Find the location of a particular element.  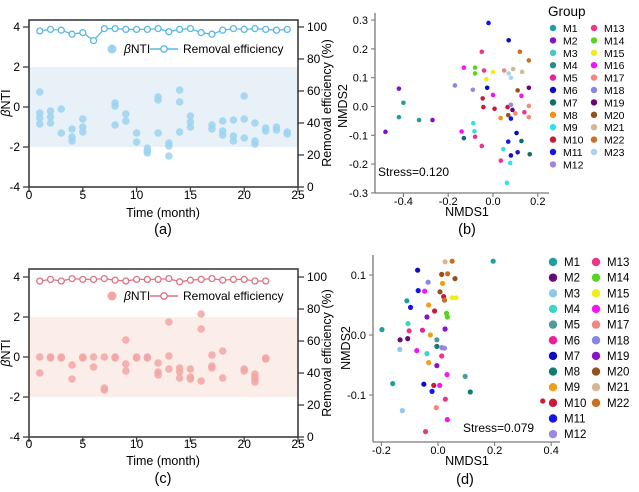

legend-scatter-swatch is located at coordinates (112, 49).